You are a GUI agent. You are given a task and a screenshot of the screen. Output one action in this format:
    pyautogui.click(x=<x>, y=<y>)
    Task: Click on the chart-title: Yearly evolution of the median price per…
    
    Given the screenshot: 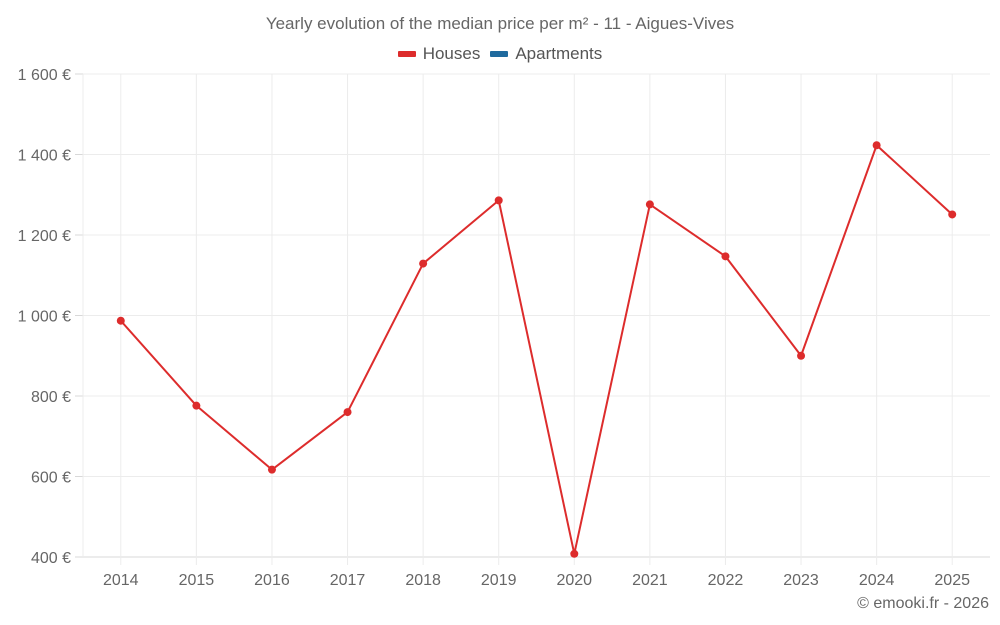 What is the action you would take?
    pyautogui.click(x=500, y=23)
    